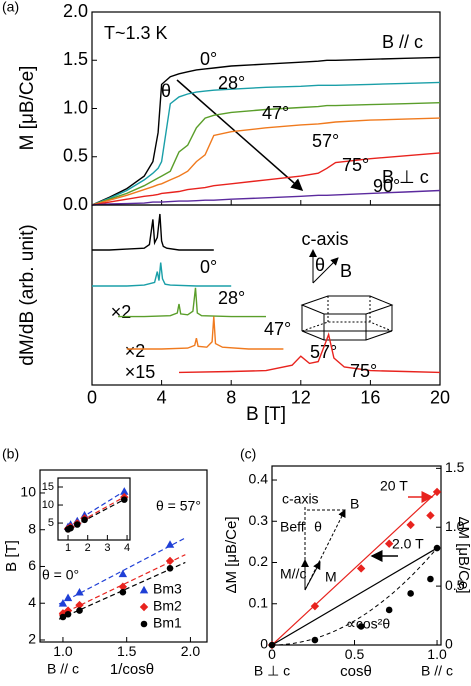 This screenshot has height=686, width=471. I want to click on y-tick-label: 0.1, so click(259, 602).